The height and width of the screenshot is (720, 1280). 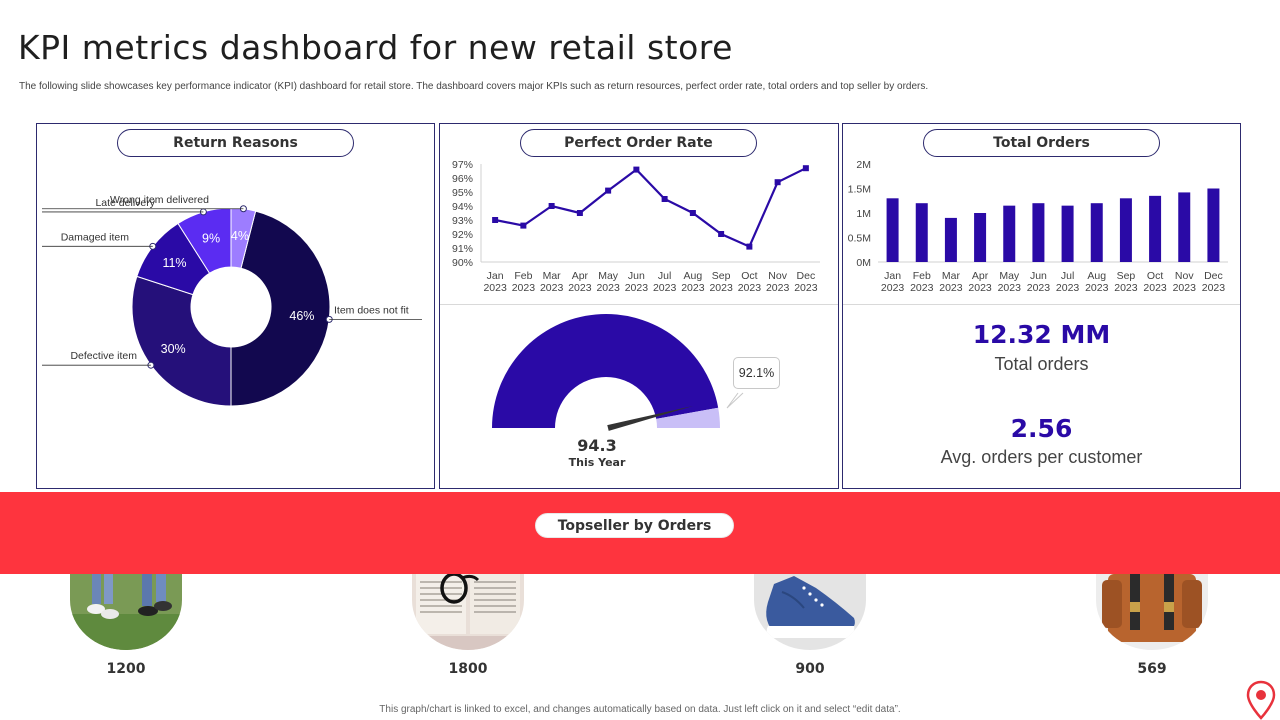 What do you see at coordinates (735, 400) in the screenshot?
I see `gauge-callout-tail` at bounding box center [735, 400].